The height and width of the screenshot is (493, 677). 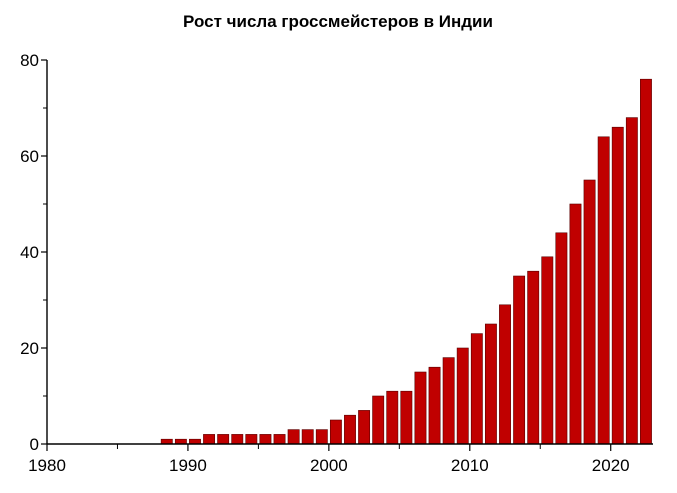 I want to click on x-tick-label: 2020, so click(x=611, y=465).